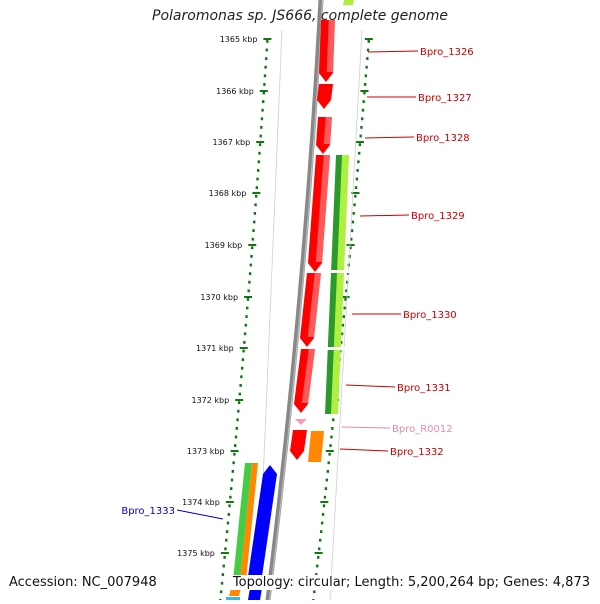 The image size is (600, 604). What do you see at coordinates (83, 582) in the screenshot?
I see `accession-text: Accession: NC_007948` at bounding box center [83, 582].